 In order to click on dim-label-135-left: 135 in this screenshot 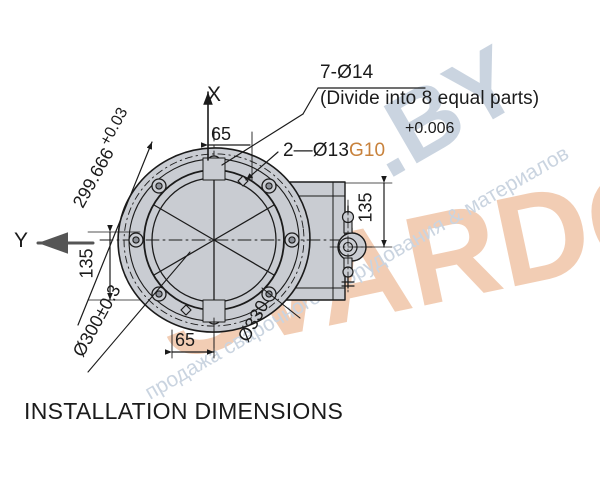, I will do `click(86, 263)`.